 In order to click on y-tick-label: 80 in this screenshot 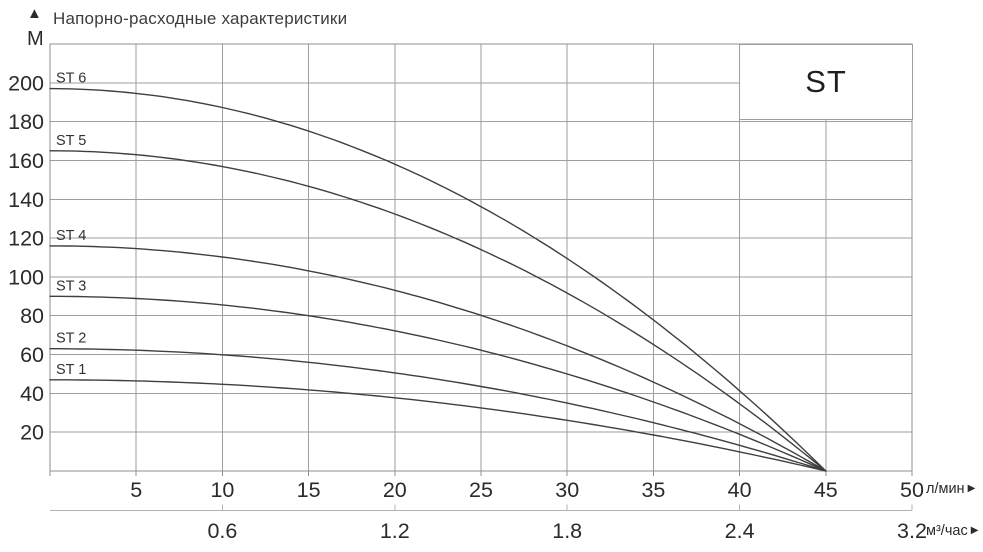, I will do `click(32, 316)`.